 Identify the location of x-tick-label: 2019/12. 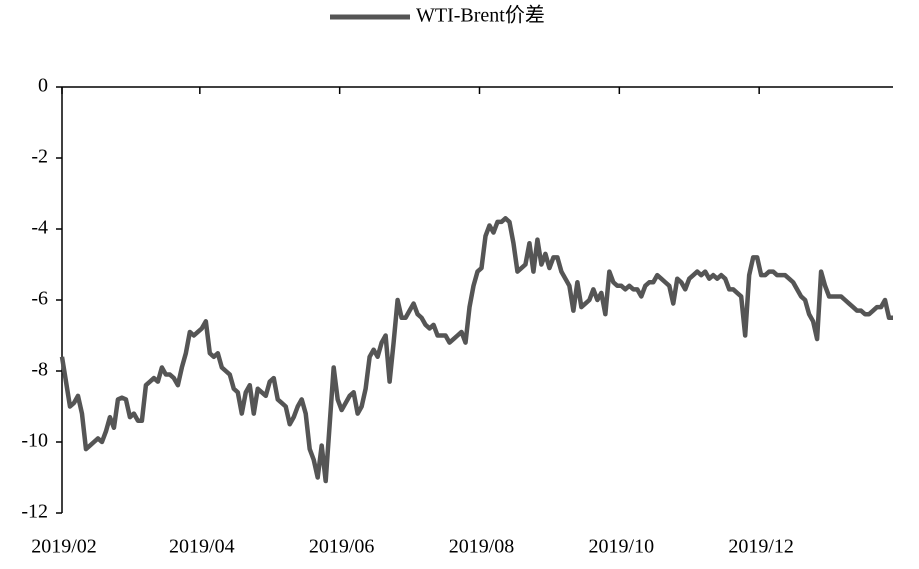
(761, 547).